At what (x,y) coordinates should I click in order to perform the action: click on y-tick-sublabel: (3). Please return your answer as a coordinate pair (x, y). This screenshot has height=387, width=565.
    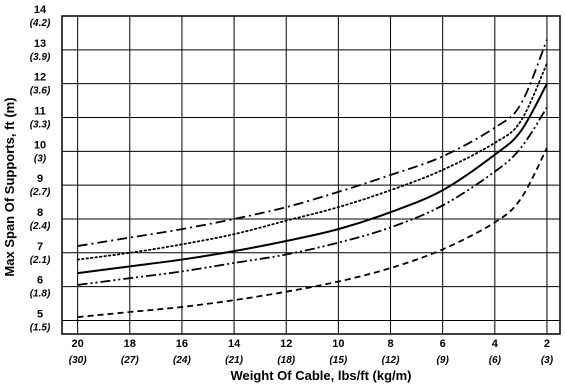
    Looking at the image, I should click on (40, 158).